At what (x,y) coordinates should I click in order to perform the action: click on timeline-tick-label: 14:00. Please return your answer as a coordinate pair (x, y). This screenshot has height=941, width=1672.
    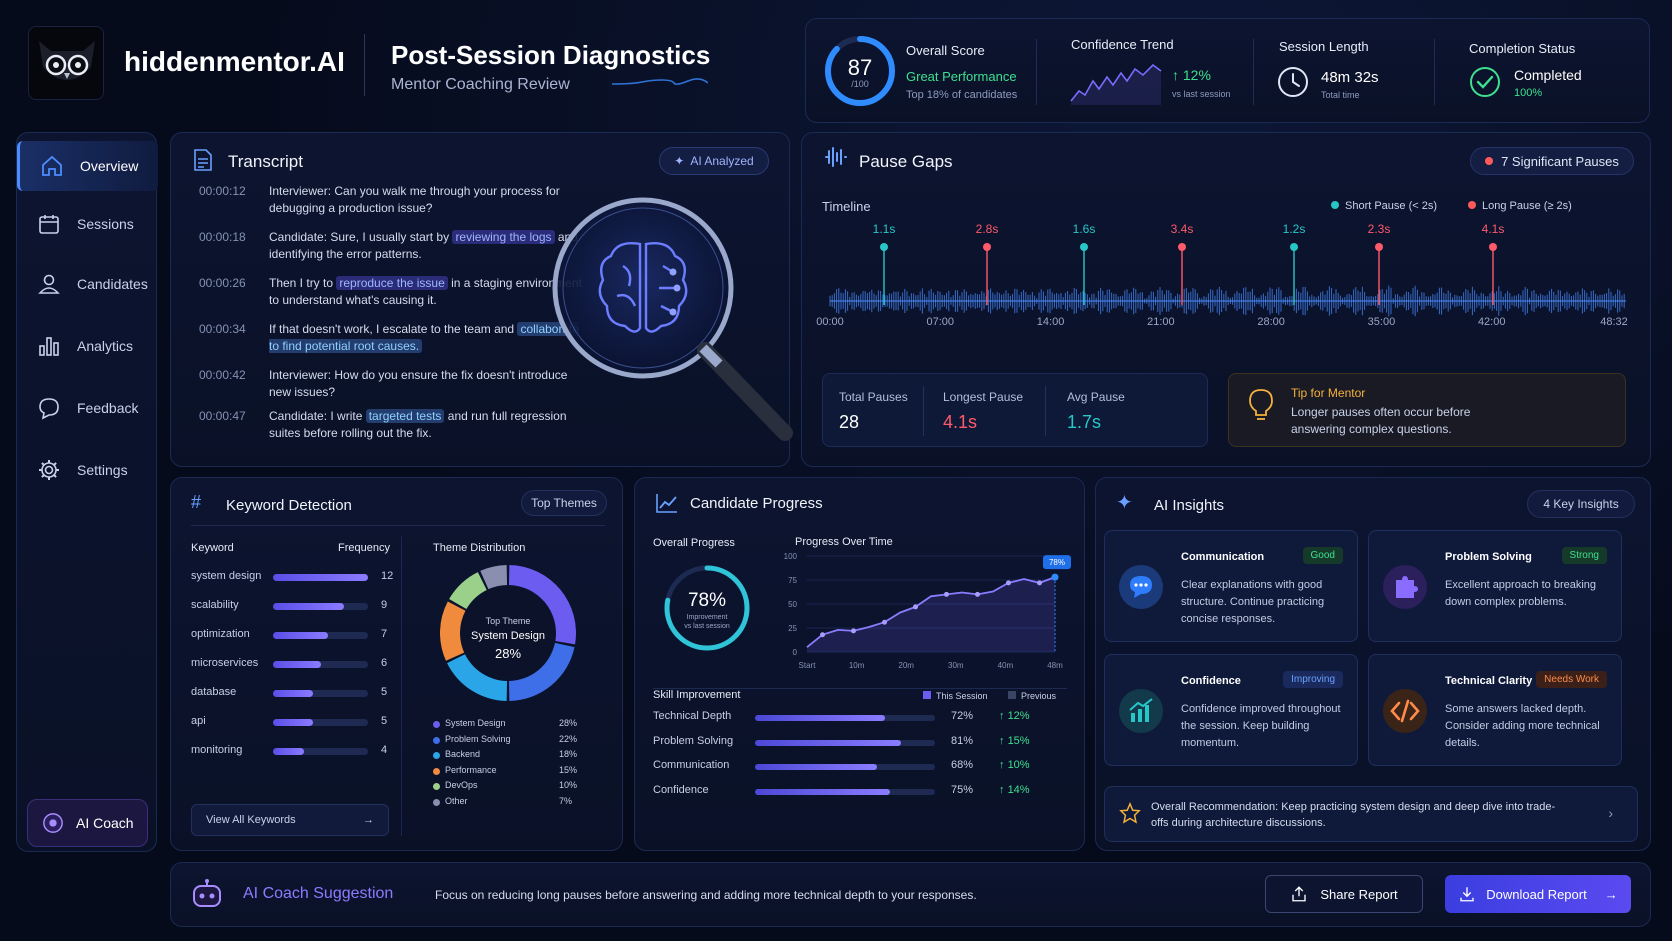
    Looking at the image, I should click on (1051, 321).